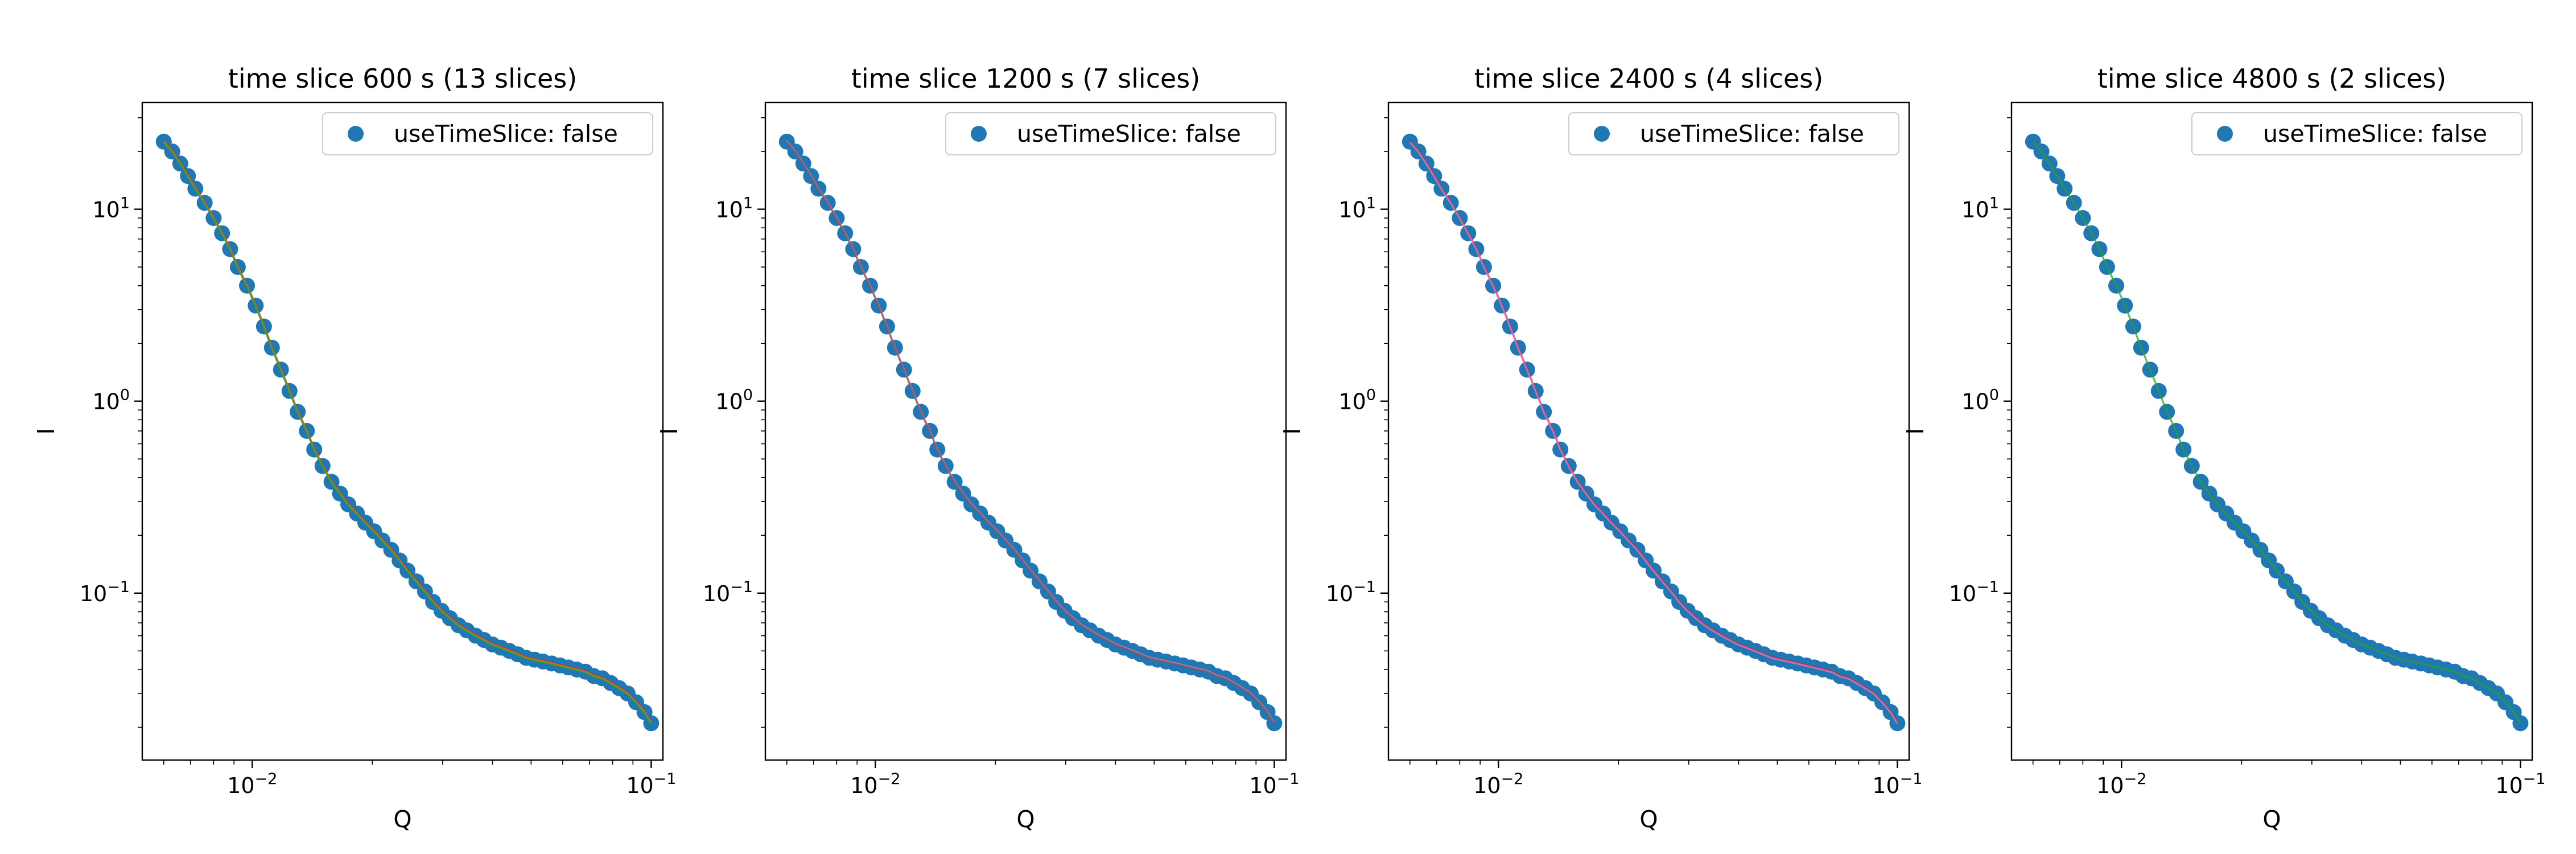  I want to click on chart-title: time slice 1200 s (7 slices), so click(1025, 78).